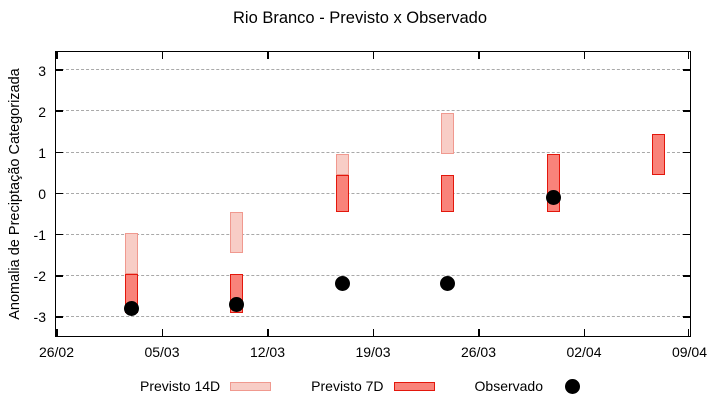 The height and width of the screenshot is (400, 720). What do you see at coordinates (689, 352) in the screenshot?
I see `x-tick-label: 09/04` at bounding box center [689, 352].